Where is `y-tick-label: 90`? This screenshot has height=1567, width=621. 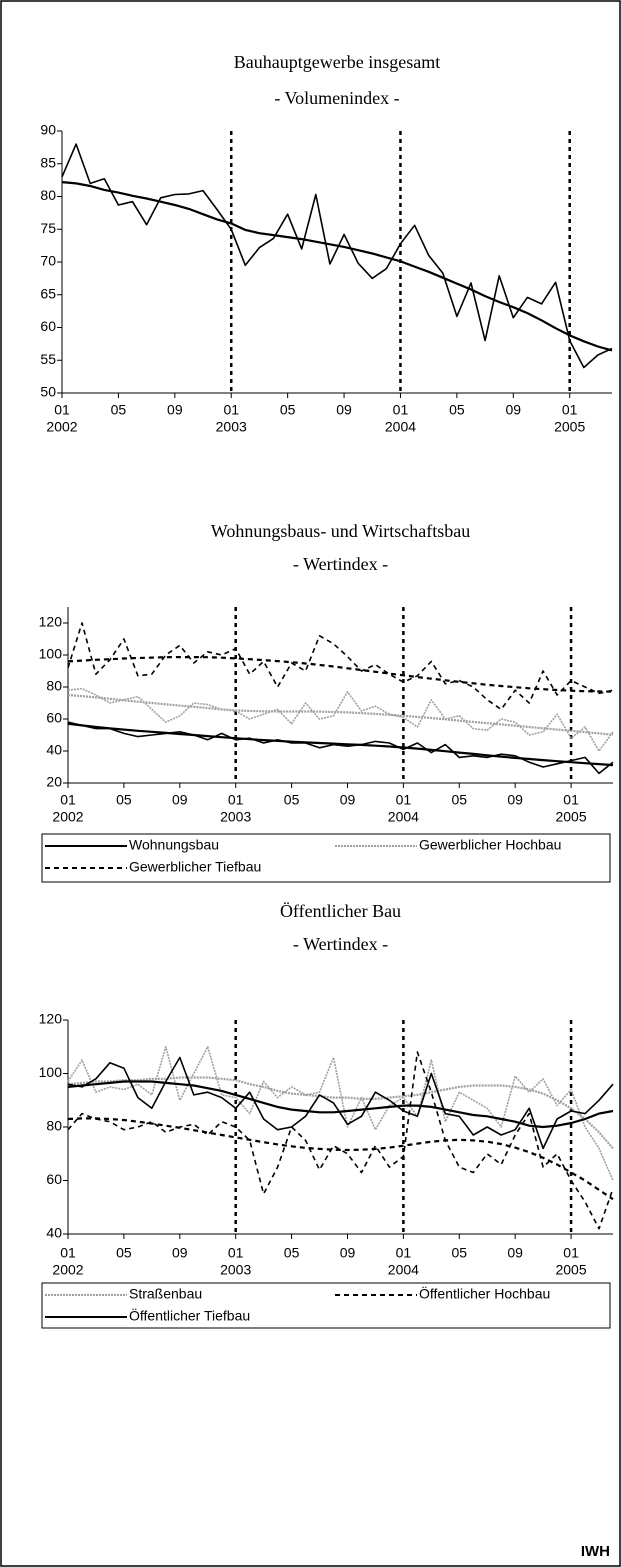 y-tick-label: 90 is located at coordinates (48, 130).